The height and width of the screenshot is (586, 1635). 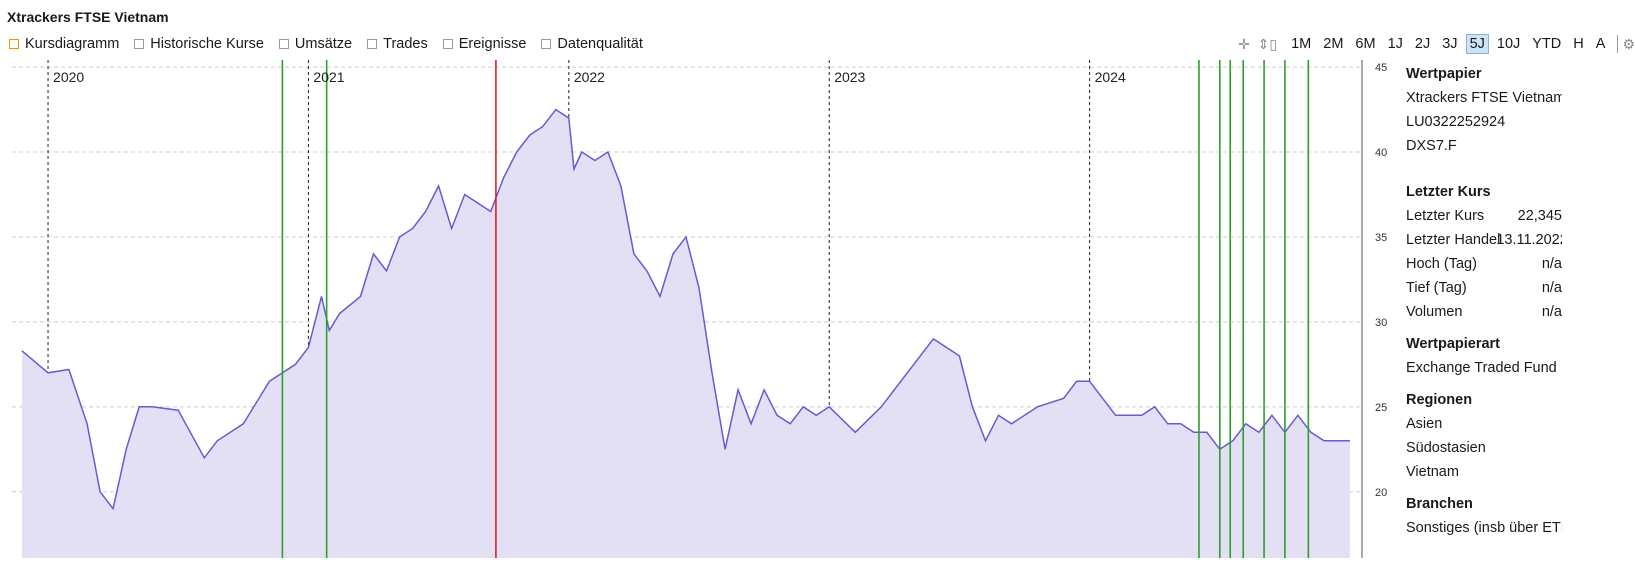 What do you see at coordinates (1365, 44) in the screenshot?
I see `range-button-6m: 6M` at bounding box center [1365, 44].